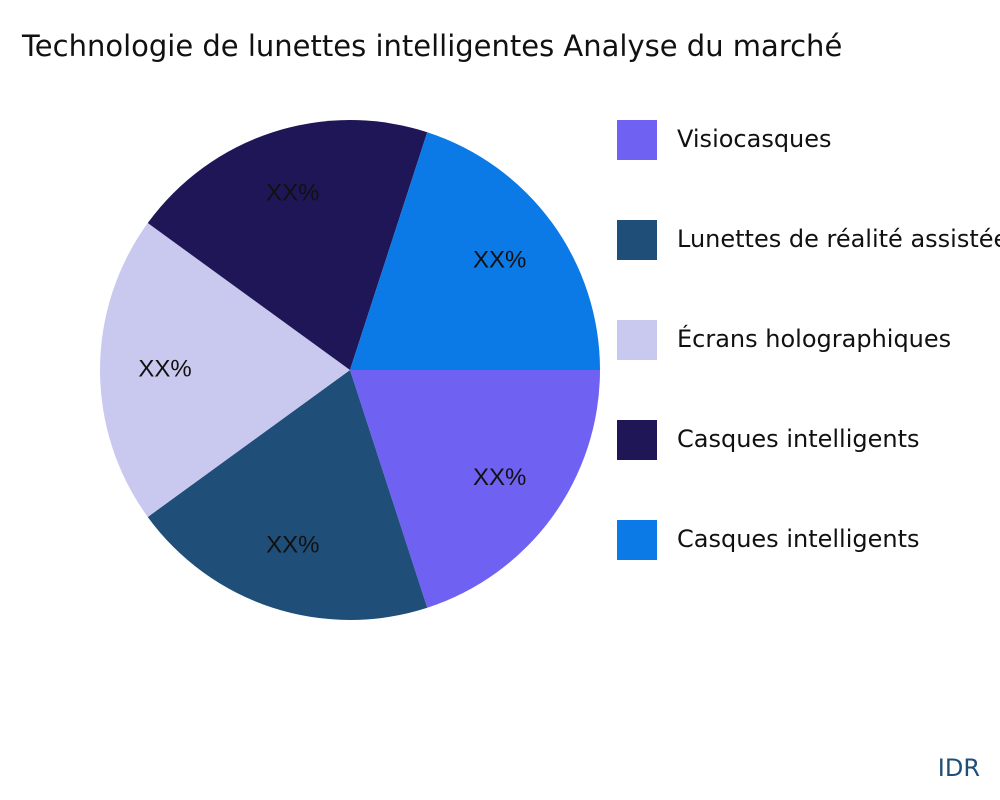 The width and height of the screenshot is (1000, 800). What do you see at coordinates (959, 768) in the screenshot?
I see `source: IDR` at bounding box center [959, 768].